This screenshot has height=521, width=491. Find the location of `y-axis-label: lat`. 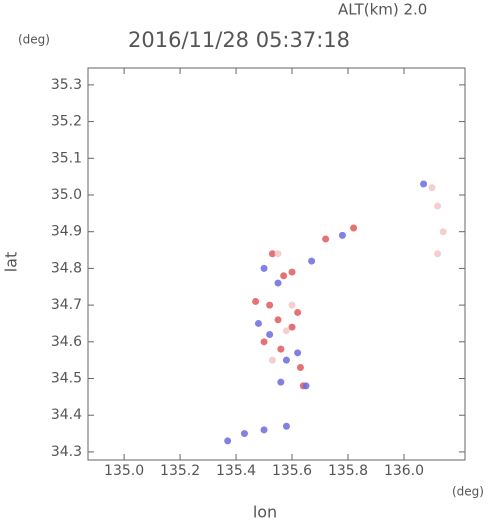

y-axis-label: lat is located at coordinates (11, 262).